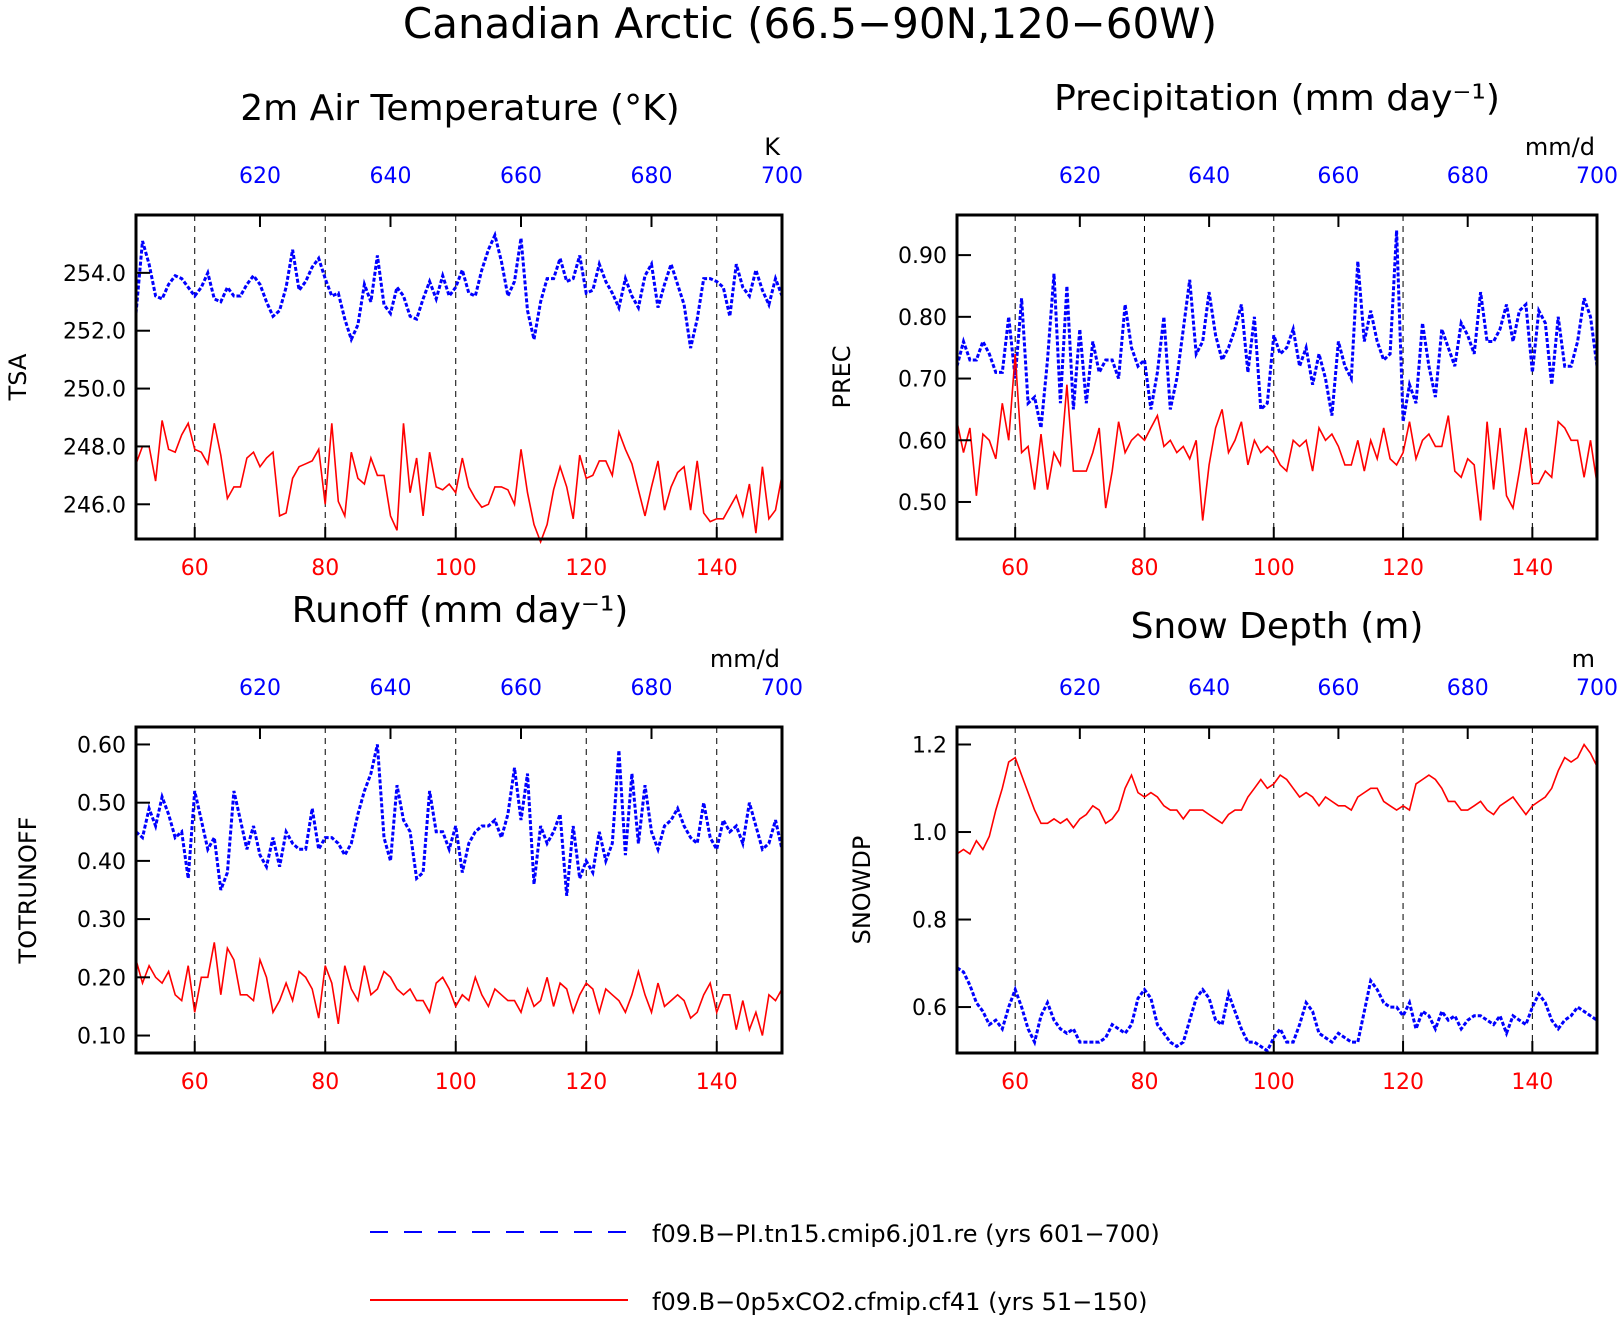  I want to click on y-tick-label: 1.2, so click(929, 746).